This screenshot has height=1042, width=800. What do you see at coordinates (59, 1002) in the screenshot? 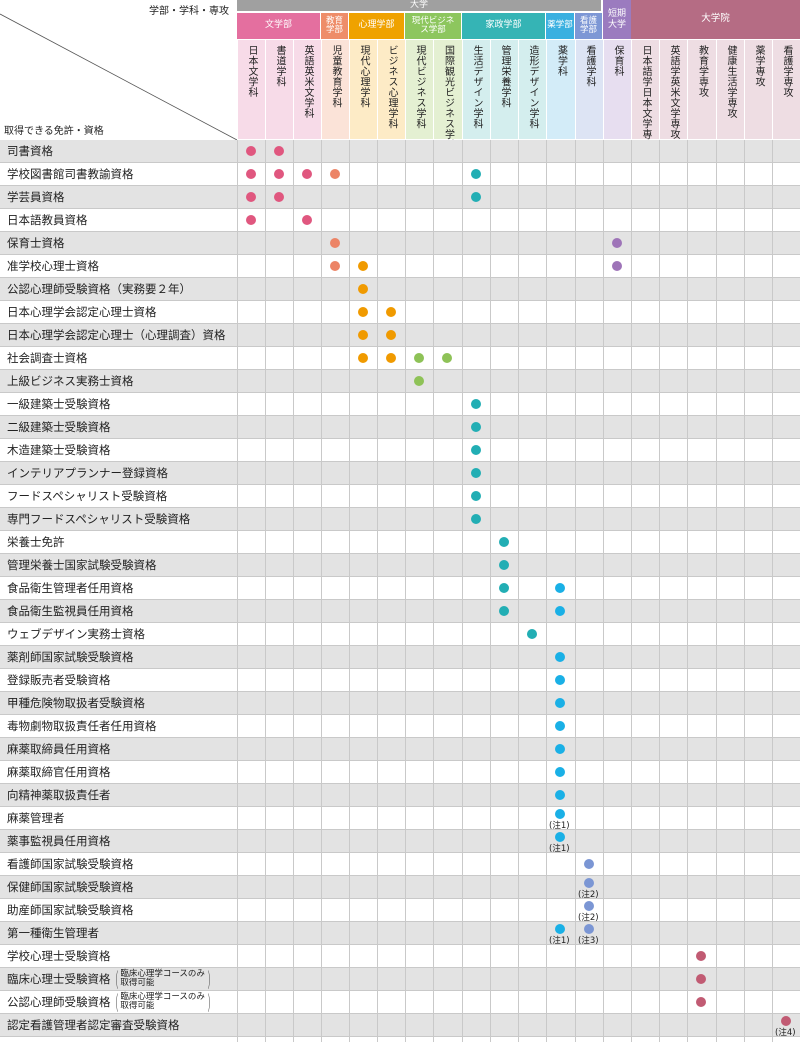
I see `qualification-name: 公認心理師受験資格` at bounding box center [59, 1002].